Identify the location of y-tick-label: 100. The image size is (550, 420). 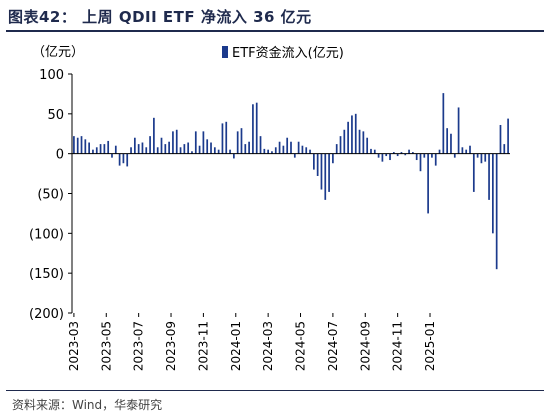
(51, 75).